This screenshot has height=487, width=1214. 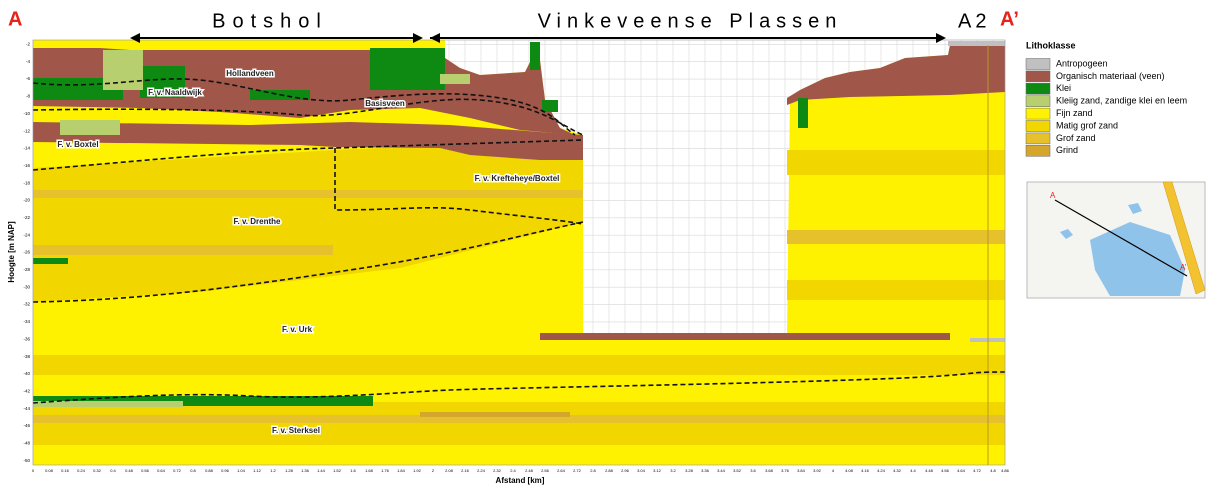 What do you see at coordinates (929, 470) in the screenshot?
I see `x-tick-label: 4.48` at bounding box center [929, 470].